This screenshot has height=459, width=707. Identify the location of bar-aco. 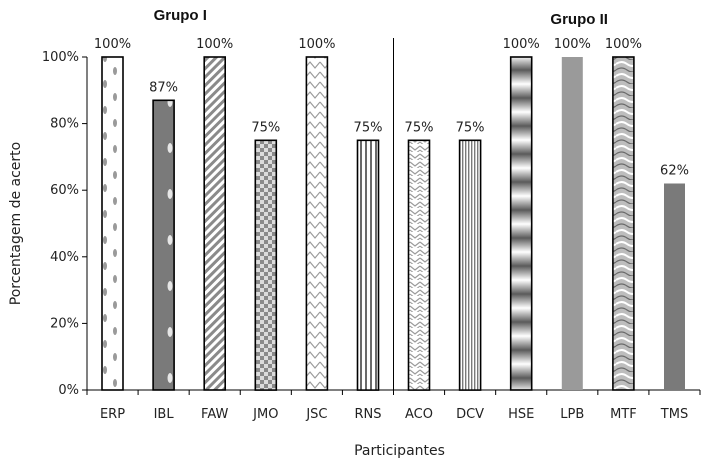
(419, 265).